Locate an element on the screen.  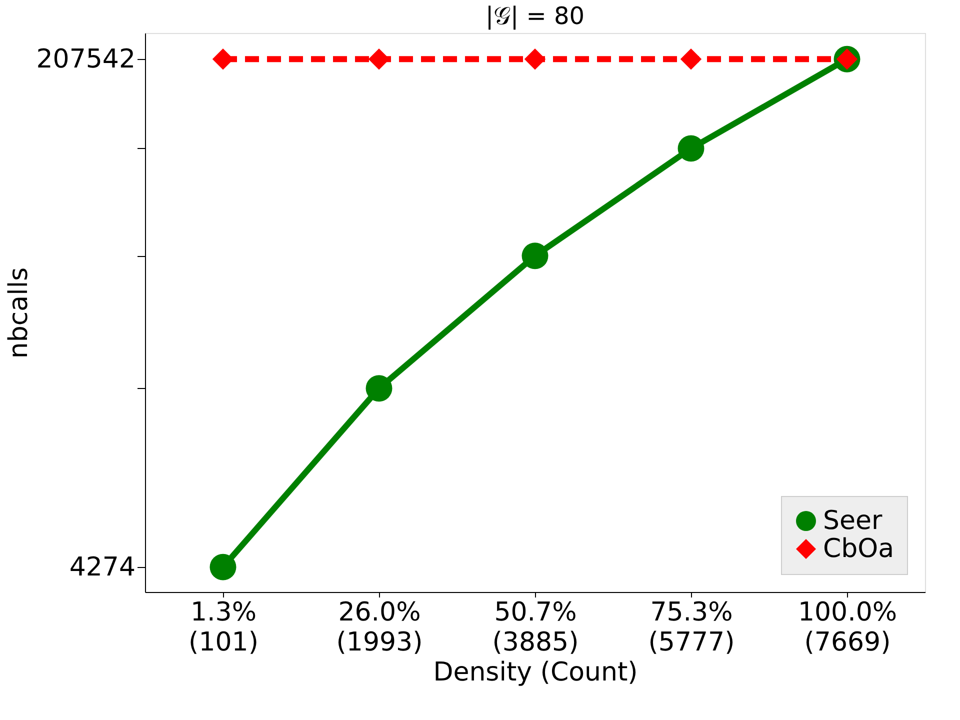
legend-label: Seer is located at coordinates (852, 521).